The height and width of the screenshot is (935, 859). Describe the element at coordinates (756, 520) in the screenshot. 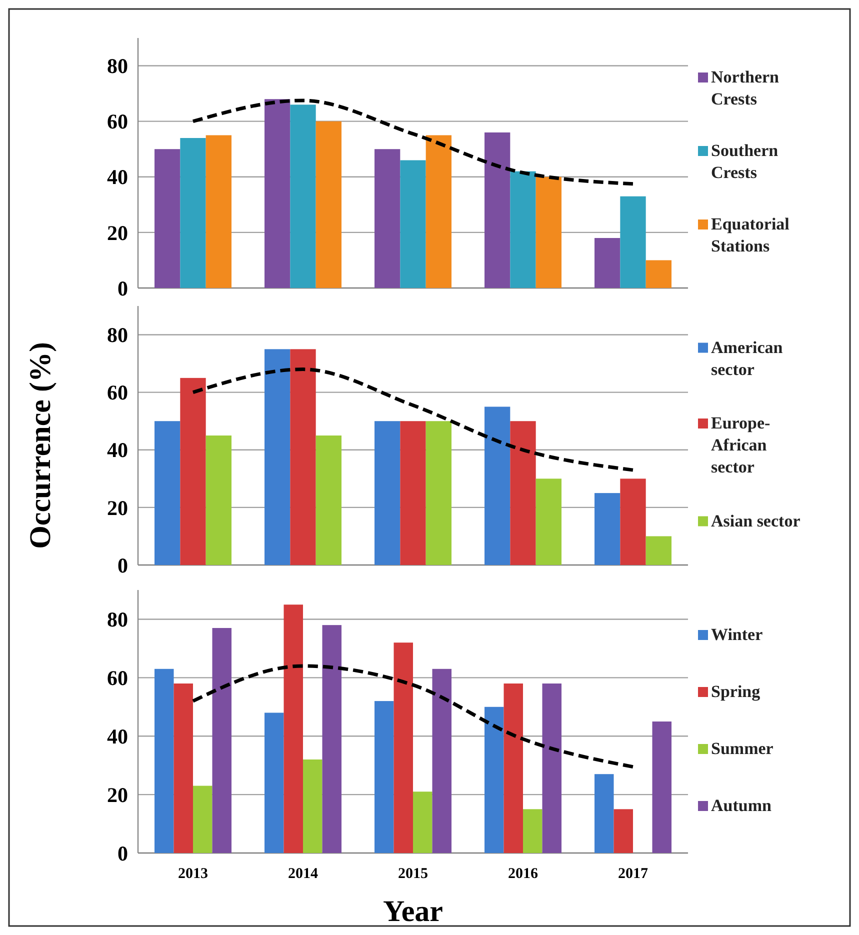

I see `legend-label: Asian sector` at that location.